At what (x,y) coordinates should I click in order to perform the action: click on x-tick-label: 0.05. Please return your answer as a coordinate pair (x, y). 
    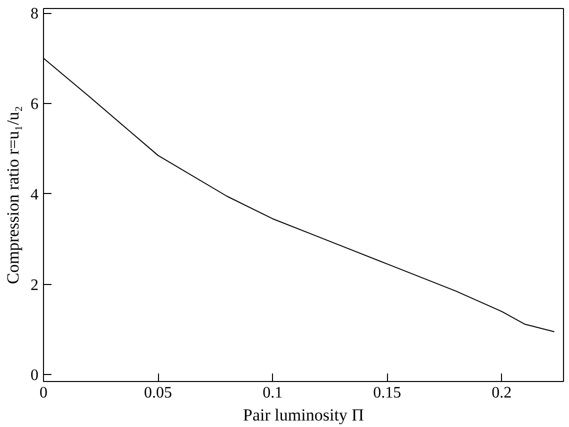
    Looking at the image, I should click on (158, 393).